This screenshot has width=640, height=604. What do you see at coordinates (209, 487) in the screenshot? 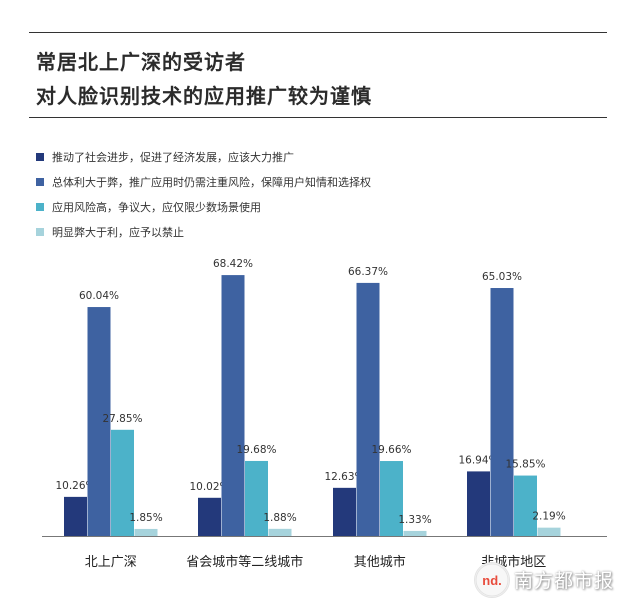
I see `data-label-2-1: 10.02%` at bounding box center [209, 487].